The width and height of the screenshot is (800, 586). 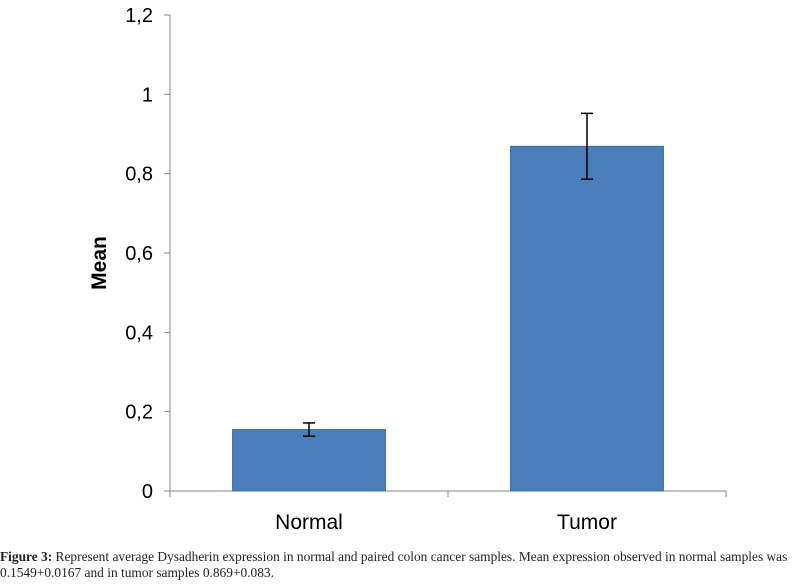 What do you see at coordinates (309, 522) in the screenshot?
I see `x-tick-label: Normal` at bounding box center [309, 522].